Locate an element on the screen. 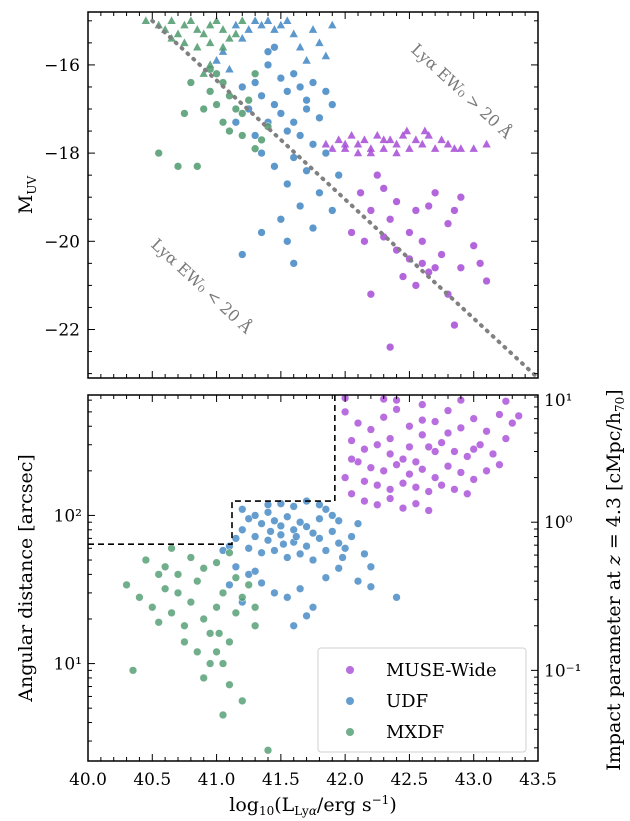 This screenshot has height=821, width=630. legend-box is located at coordinates (422, 700).